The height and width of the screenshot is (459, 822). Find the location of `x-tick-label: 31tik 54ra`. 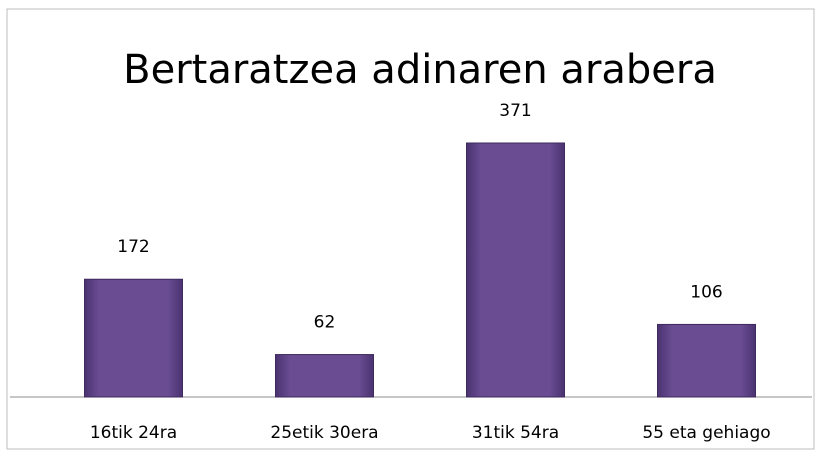

x-tick-label: 31tik 54ra is located at coordinates (515, 433).